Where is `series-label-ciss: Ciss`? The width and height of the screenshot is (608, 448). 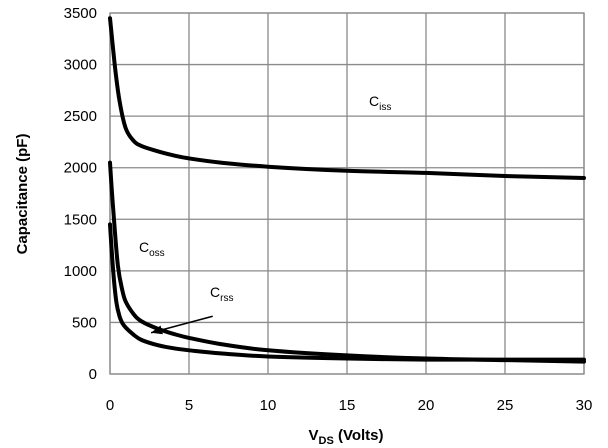
series-label-ciss: Ciss is located at coordinates (380, 103).